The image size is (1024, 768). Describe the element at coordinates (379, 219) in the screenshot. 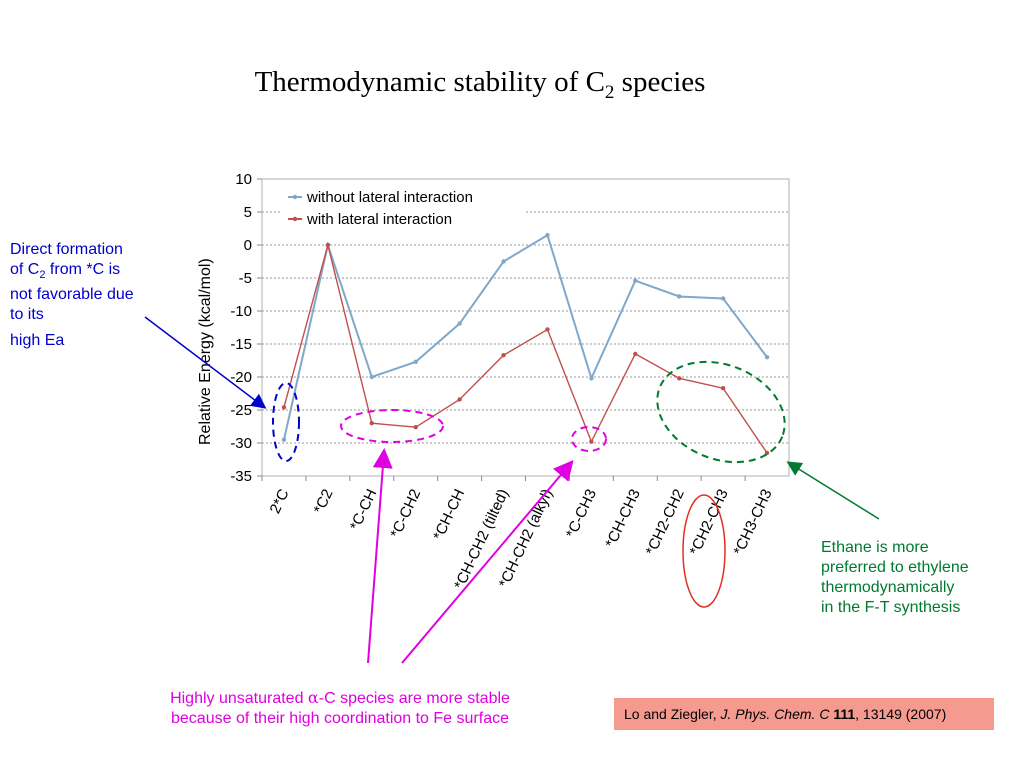

I see `legend-label: with lateral interaction` at that location.